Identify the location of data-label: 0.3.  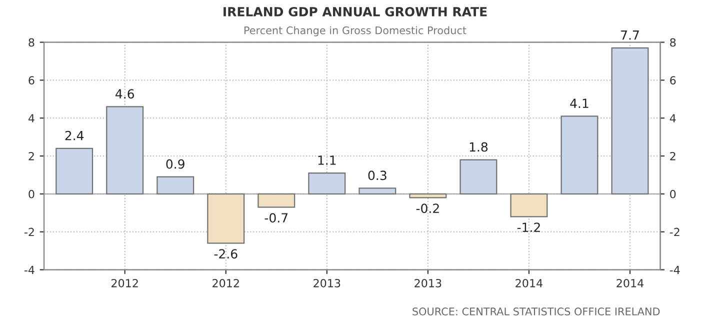
(377, 175).